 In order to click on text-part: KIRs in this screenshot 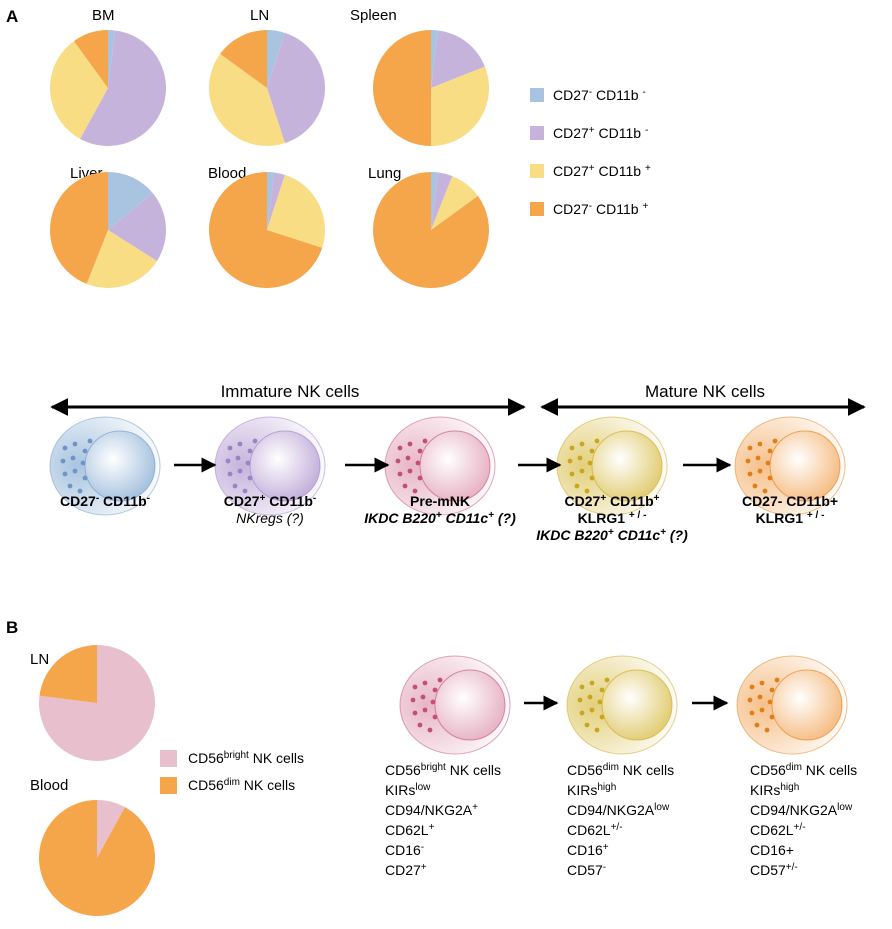, I will do `click(400, 790)`.